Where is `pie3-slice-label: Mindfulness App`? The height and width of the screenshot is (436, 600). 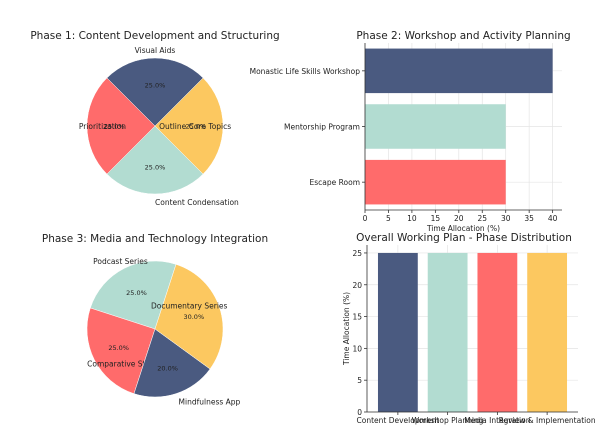 pie3-slice-label: Mindfulness App is located at coordinates (210, 401).